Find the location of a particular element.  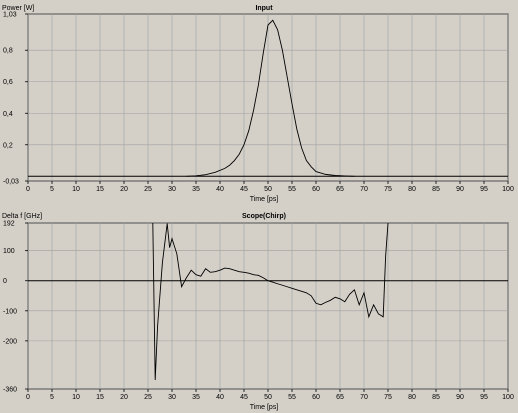

chirp-x-tick-label: 40 is located at coordinates (220, 397).